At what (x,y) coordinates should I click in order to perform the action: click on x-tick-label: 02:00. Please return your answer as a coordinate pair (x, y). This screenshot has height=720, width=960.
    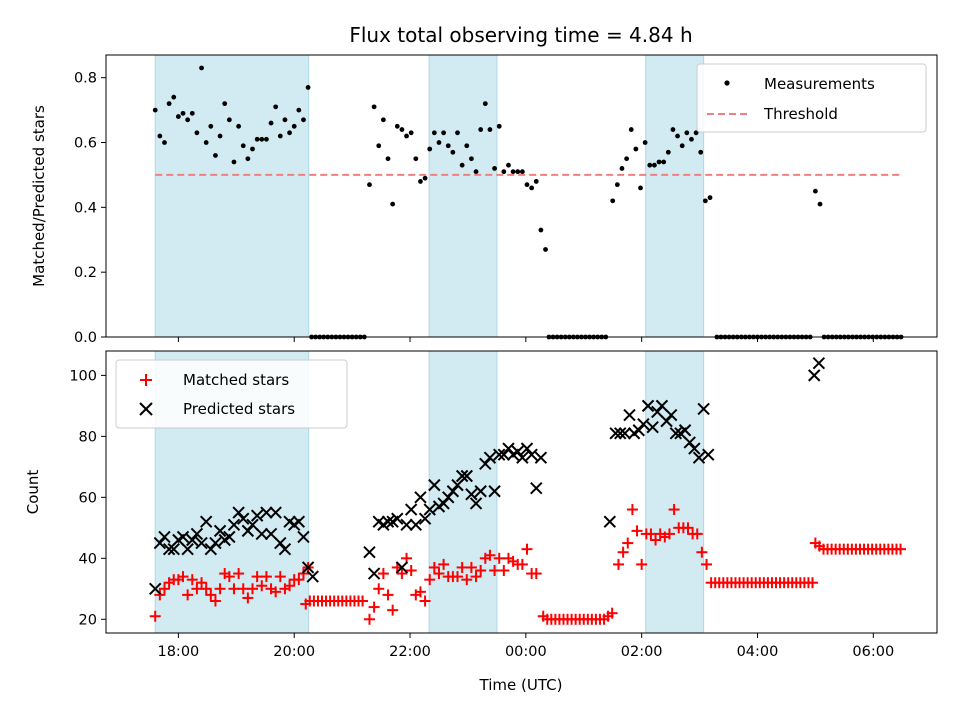
    Looking at the image, I should click on (642, 652).